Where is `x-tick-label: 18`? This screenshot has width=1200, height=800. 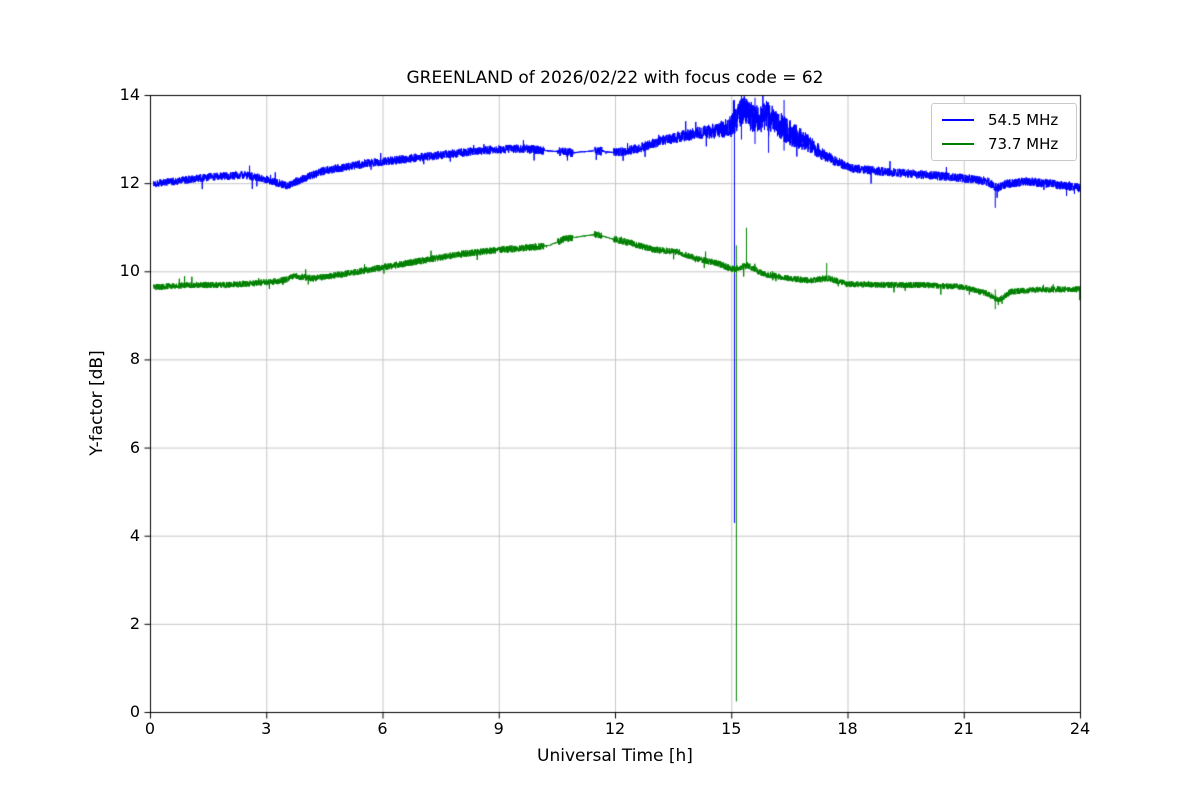
x-tick-label: 18 is located at coordinates (847, 728).